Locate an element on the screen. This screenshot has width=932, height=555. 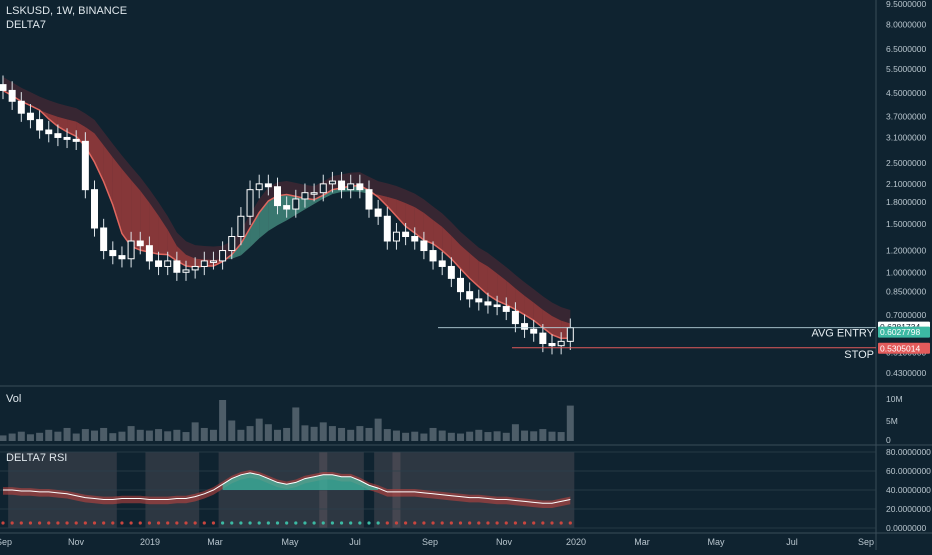
volume-tick-label: 10M is located at coordinates (894, 399).